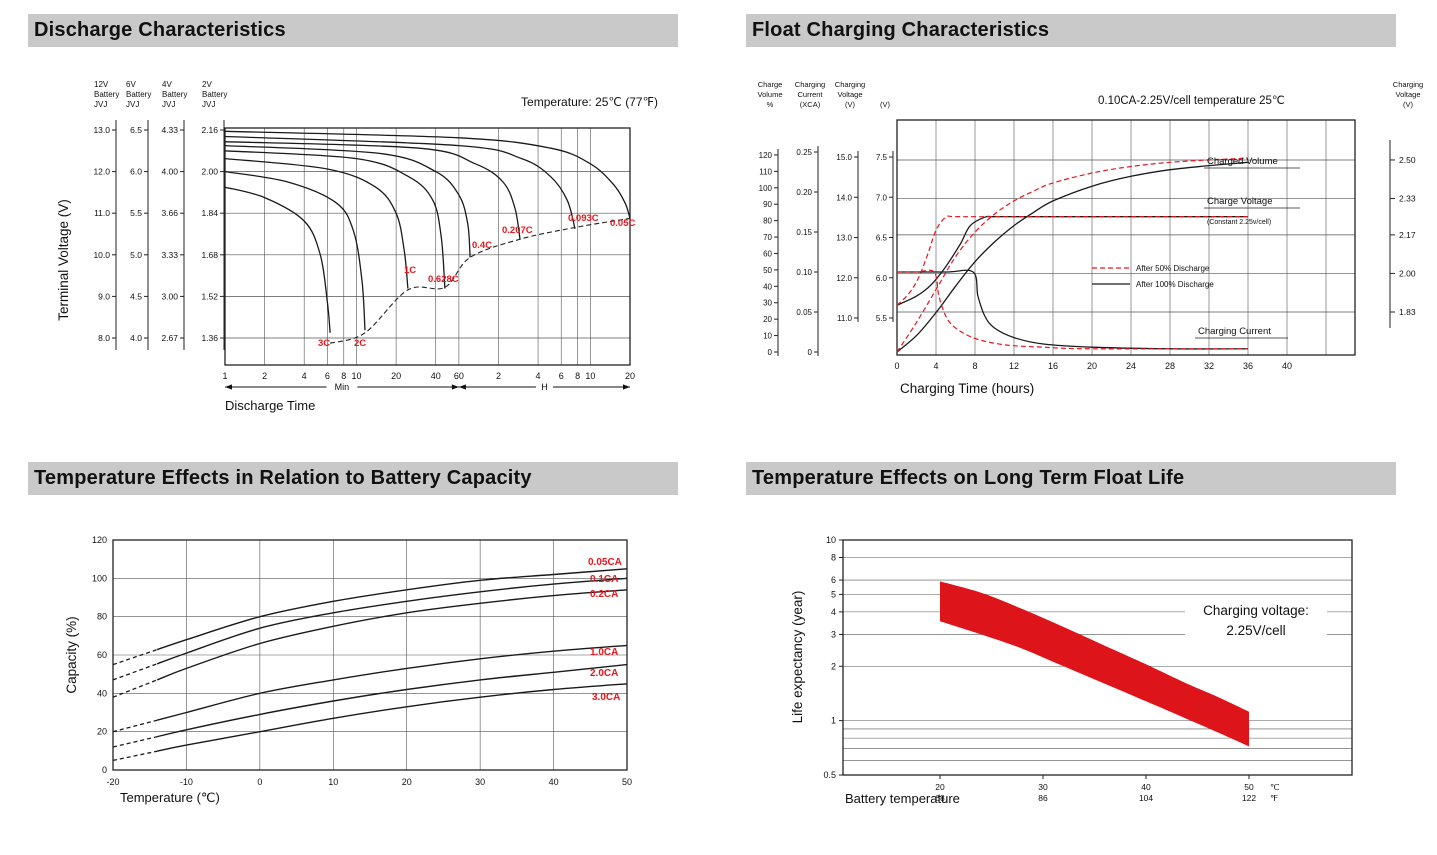 The height and width of the screenshot is (855, 1437). I want to click on svg-text: 5.5, so click(136, 213).